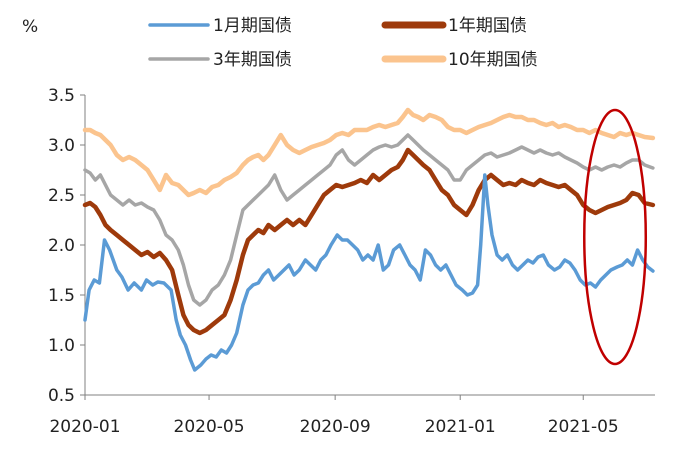 This screenshot has width=675, height=452. Describe the element at coordinates (61, 96) in the screenshot. I see `y-tick-label: 3.5` at that location.